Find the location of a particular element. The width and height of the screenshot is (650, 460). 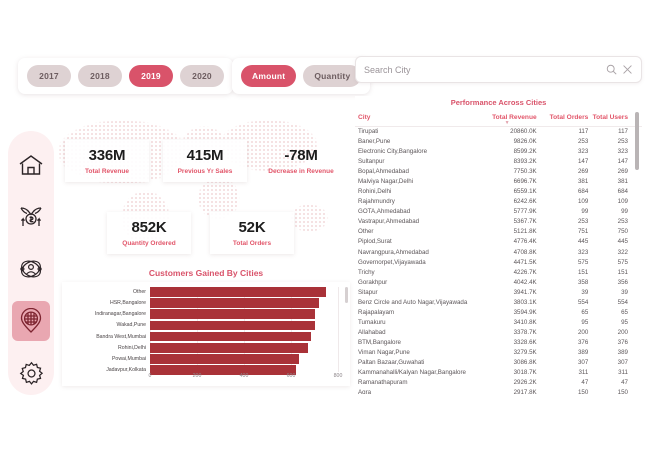

chart-bar-row: Rohini,Delhi is located at coordinates (200, 347).